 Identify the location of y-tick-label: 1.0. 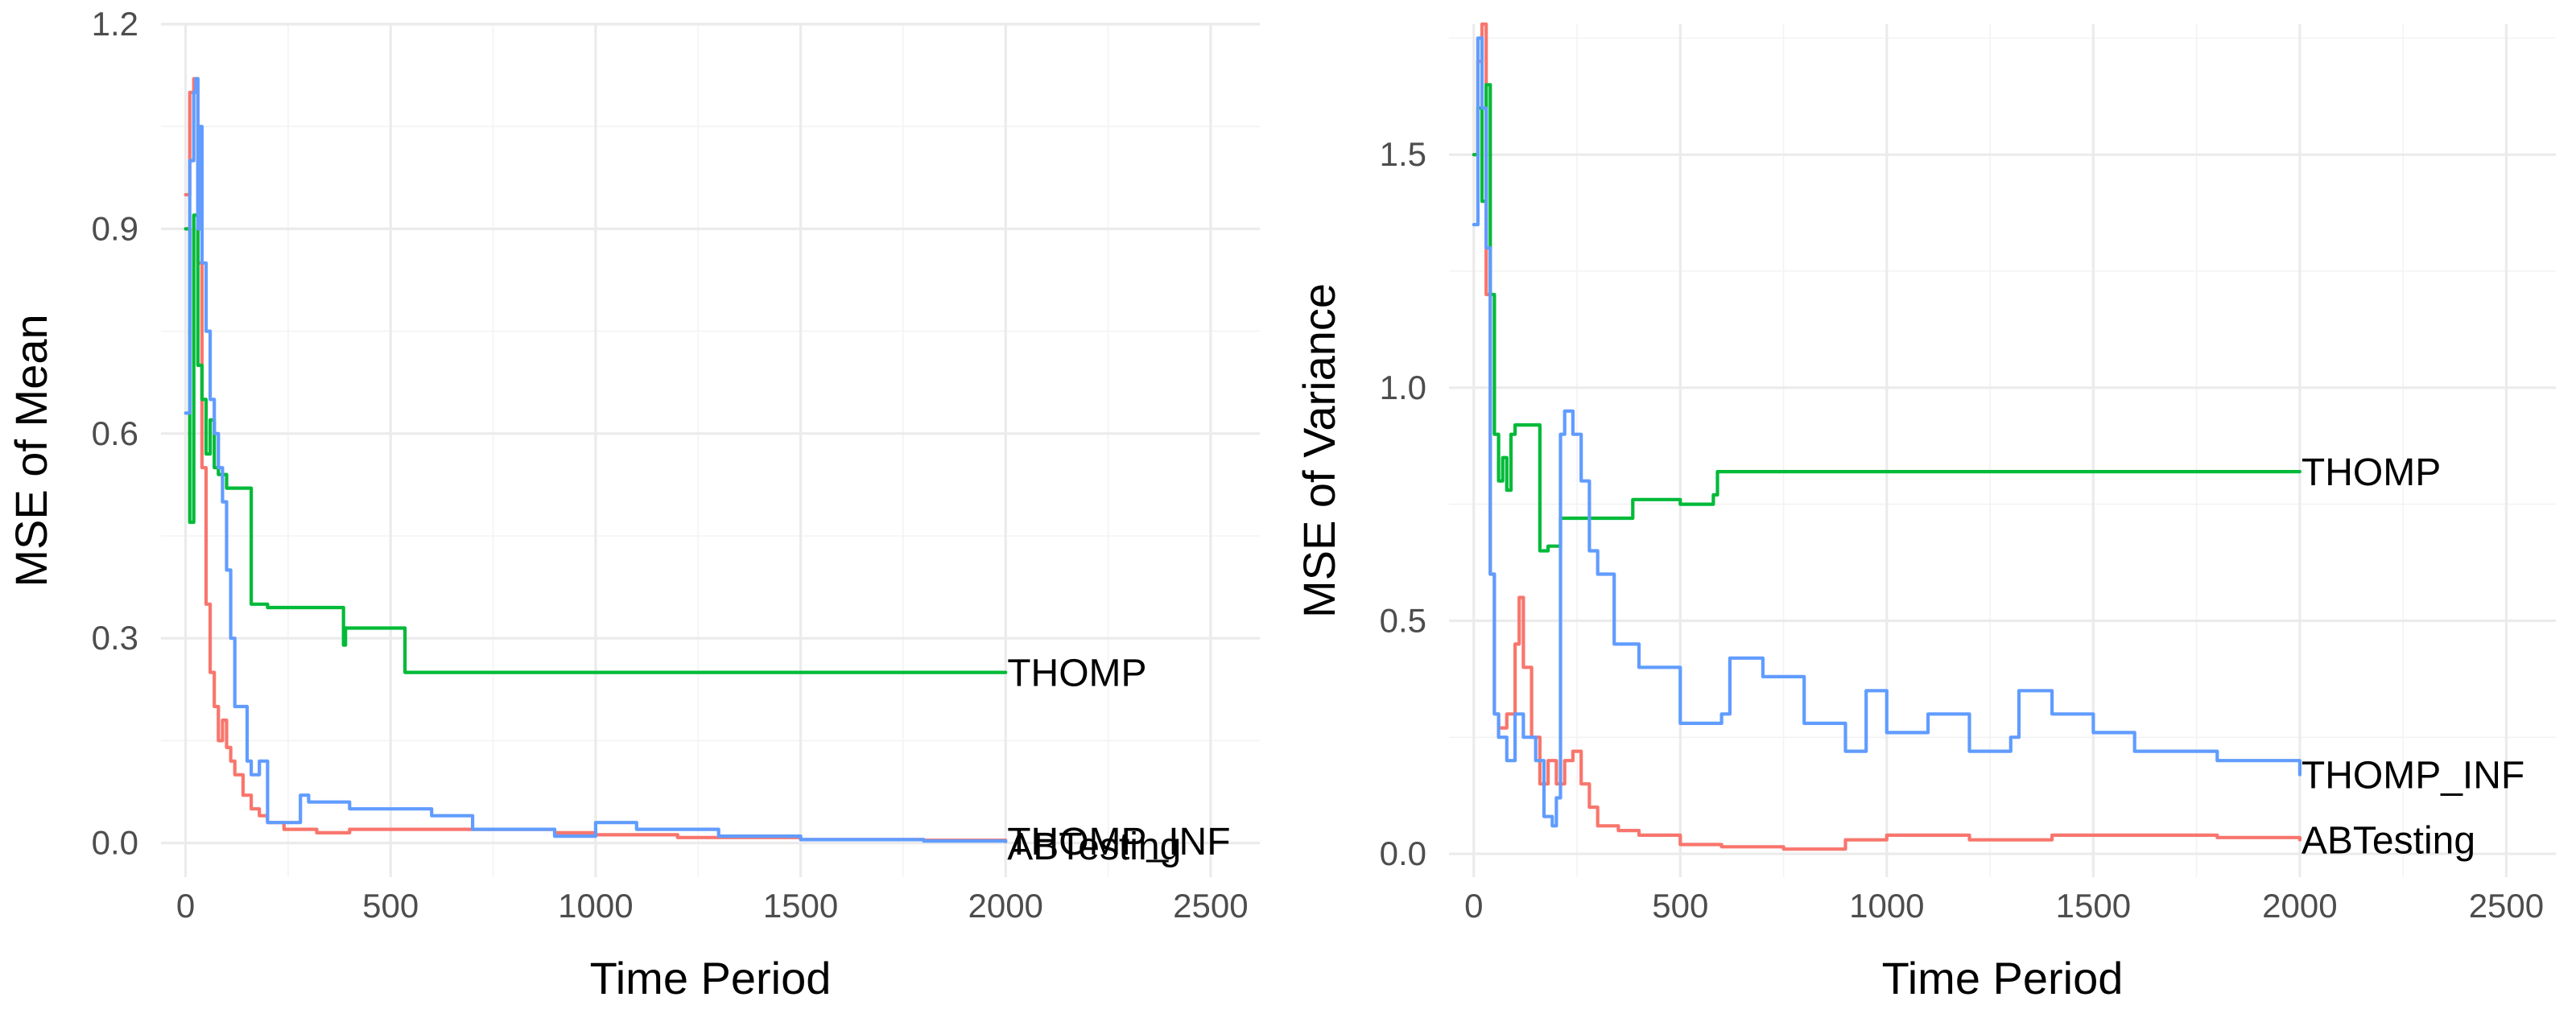
(1403, 387).